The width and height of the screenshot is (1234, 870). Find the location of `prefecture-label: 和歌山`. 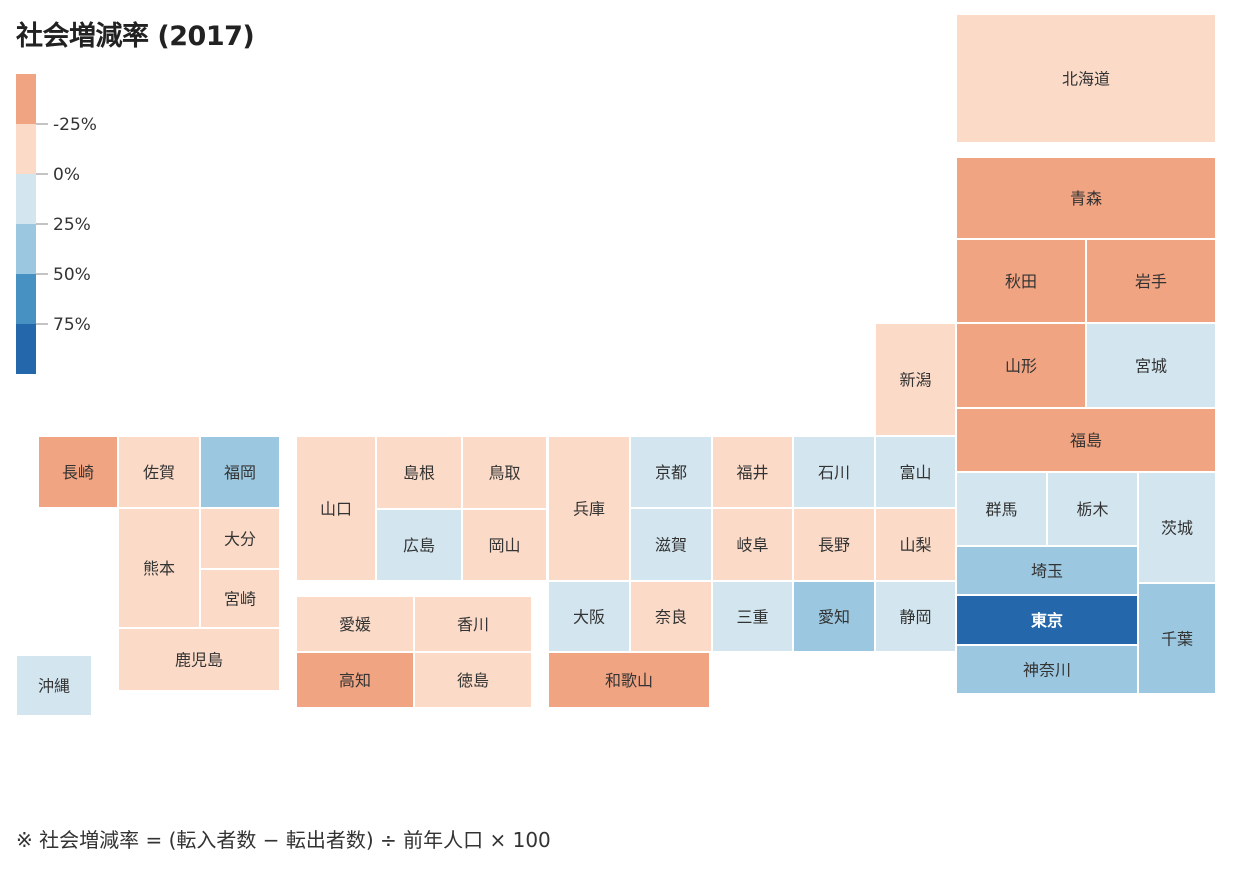

prefecture-label: 和歌山 is located at coordinates (629, 680).